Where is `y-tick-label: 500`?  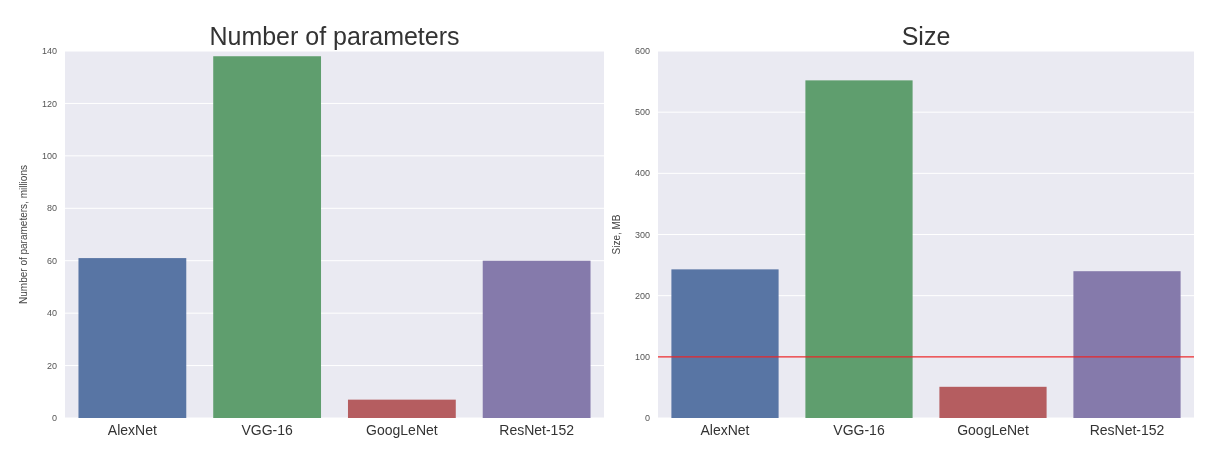
y-tick-label: 500 is located at coordinates (642, 112).